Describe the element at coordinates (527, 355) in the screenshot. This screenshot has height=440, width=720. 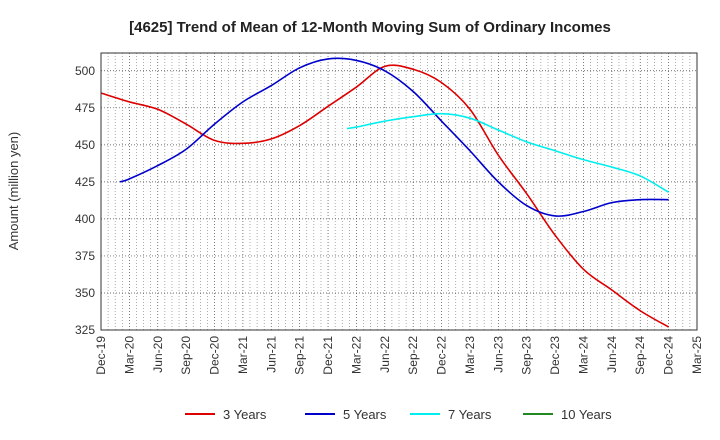
I see `x-tick-label: Sep-23` at that location.